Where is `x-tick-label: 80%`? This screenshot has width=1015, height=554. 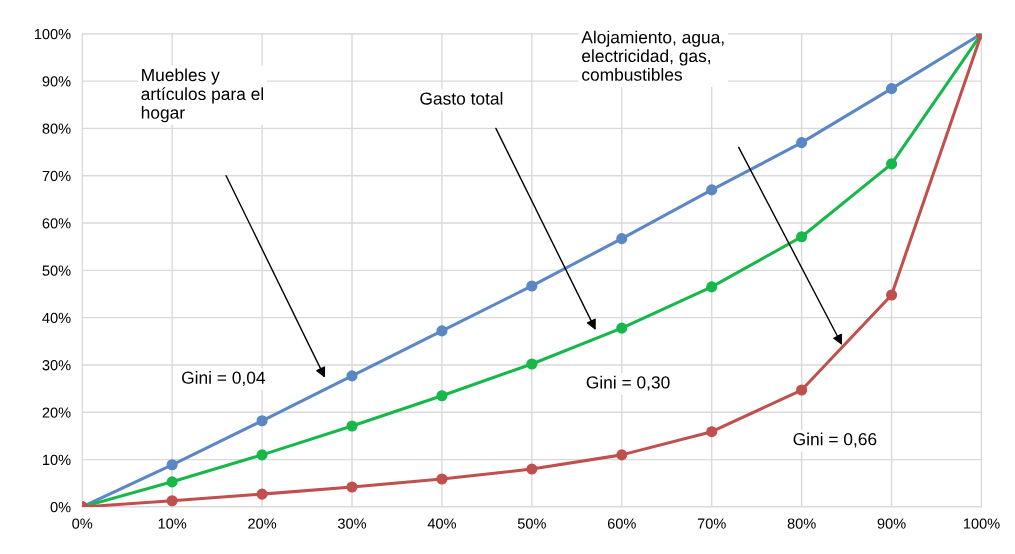 x-tick-label: 80% is located at coordinates (801, 523).